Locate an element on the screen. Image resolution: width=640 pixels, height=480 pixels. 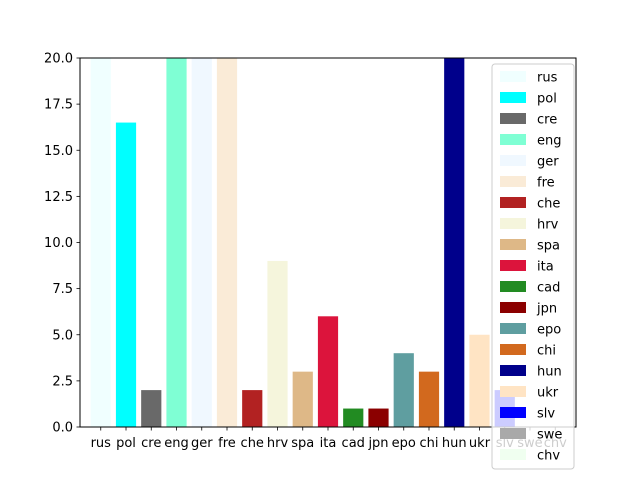
legend-swatch-pol is located at coordinates (513, 97).